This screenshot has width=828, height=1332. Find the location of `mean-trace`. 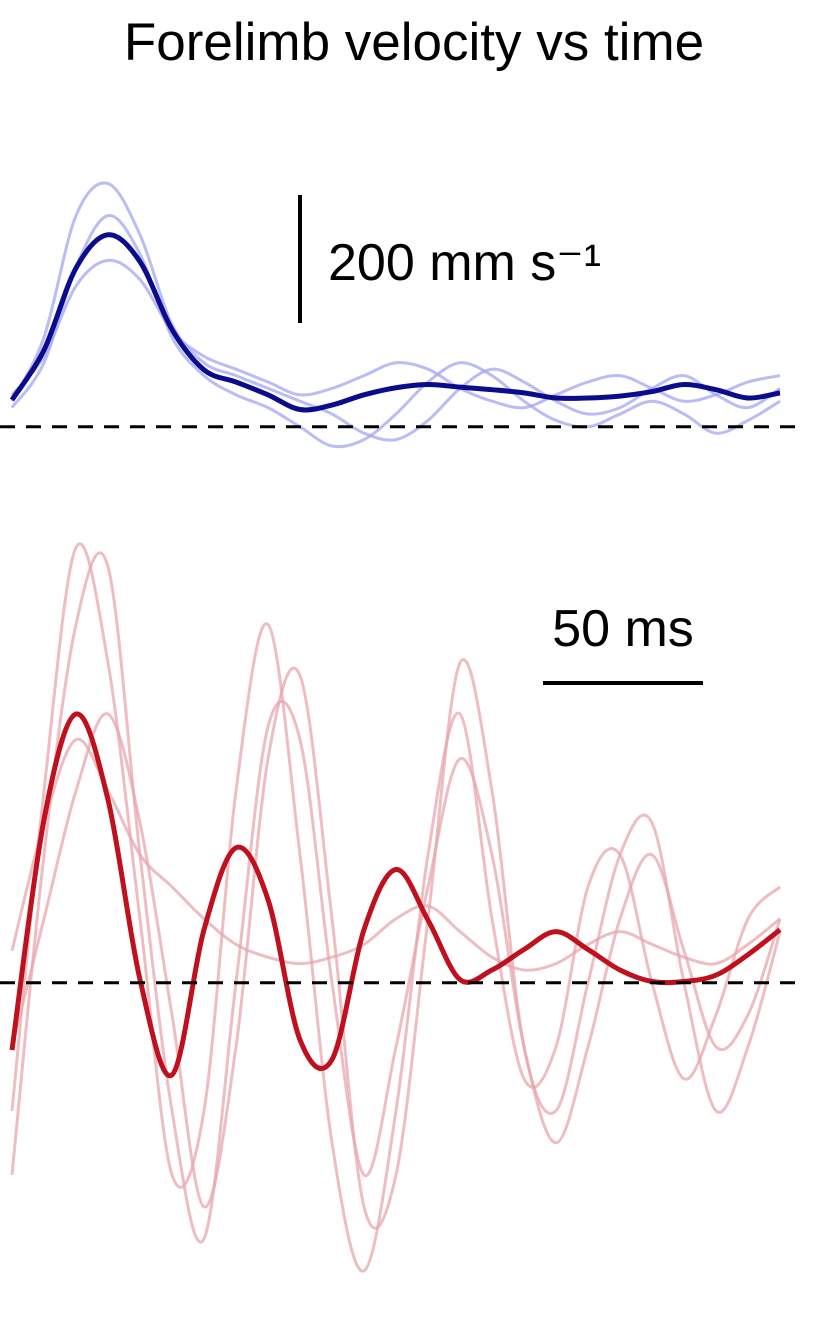

mean-trace is located at coordinates (395, 322).